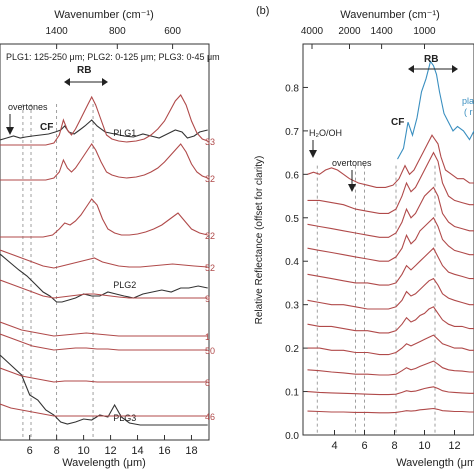 This screenshot has height=474, width=474. I want to click on panel-b-y-tick-label: 0.1, so click(292, 393).